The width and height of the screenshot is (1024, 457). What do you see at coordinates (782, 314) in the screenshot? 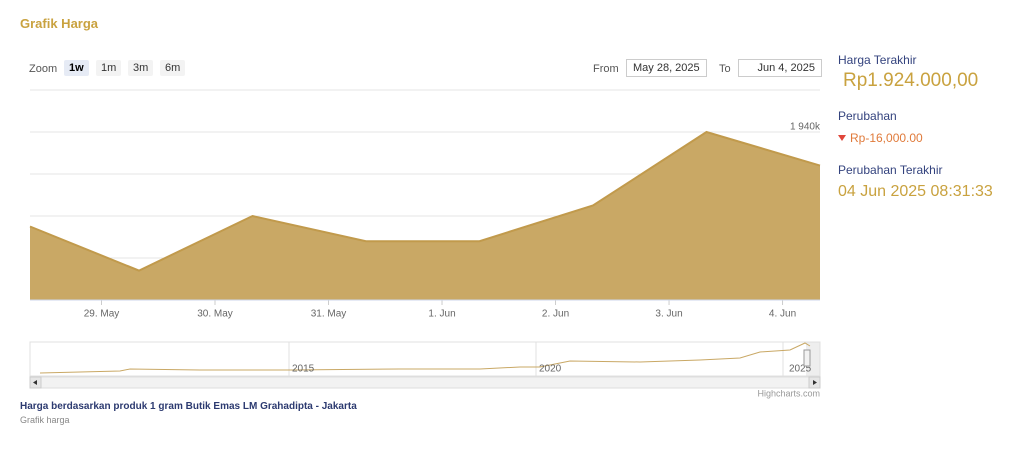
I see `x-tick-label: 4. Jun` at bounding box center [782, 314].